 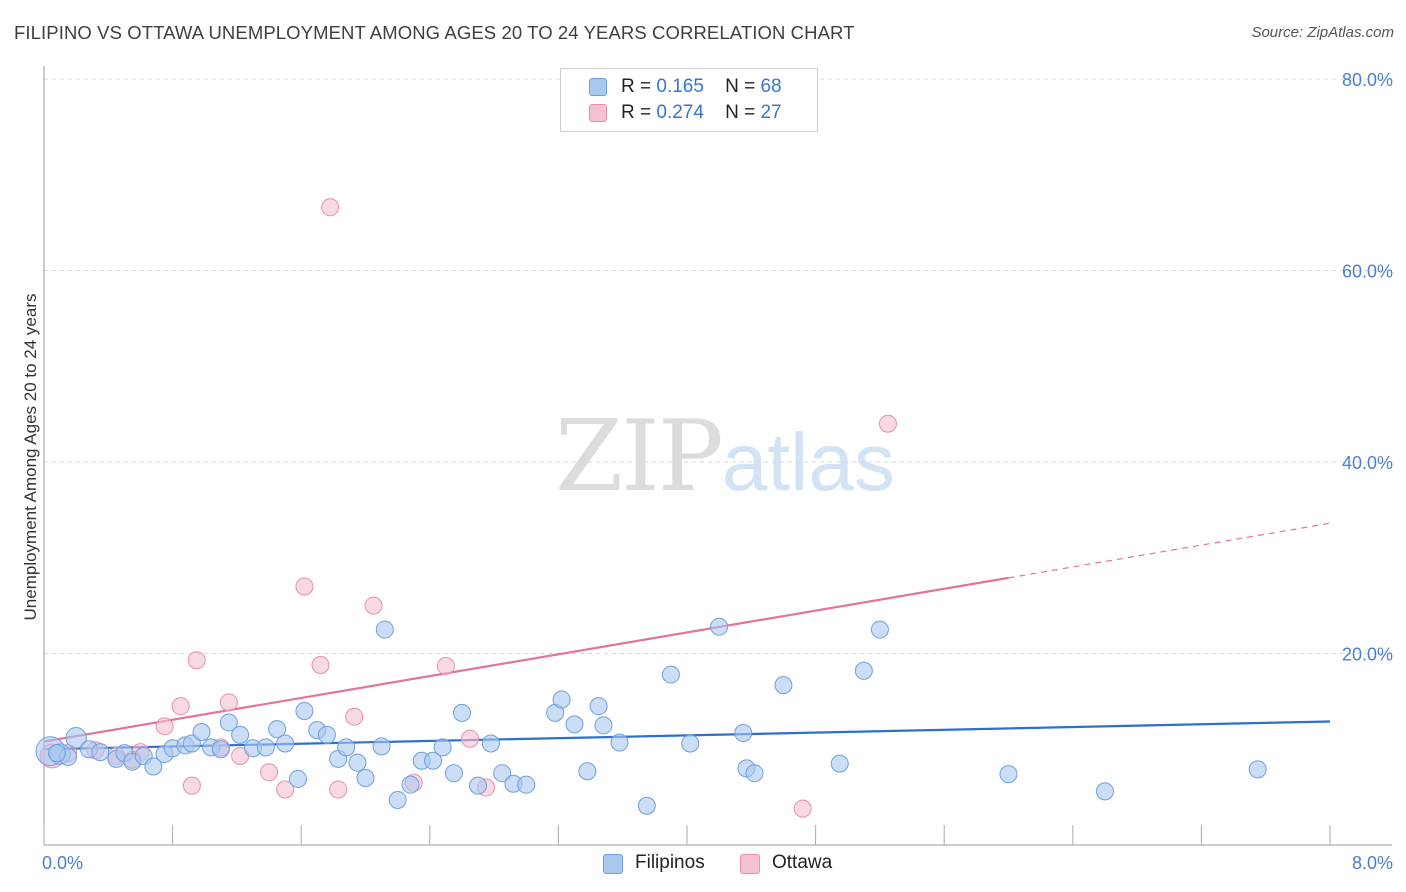 What do you see at coordinates (598, 113) in the screenshot?
I see `legend-swatch-ottawa` at bounding box center [598, 113].